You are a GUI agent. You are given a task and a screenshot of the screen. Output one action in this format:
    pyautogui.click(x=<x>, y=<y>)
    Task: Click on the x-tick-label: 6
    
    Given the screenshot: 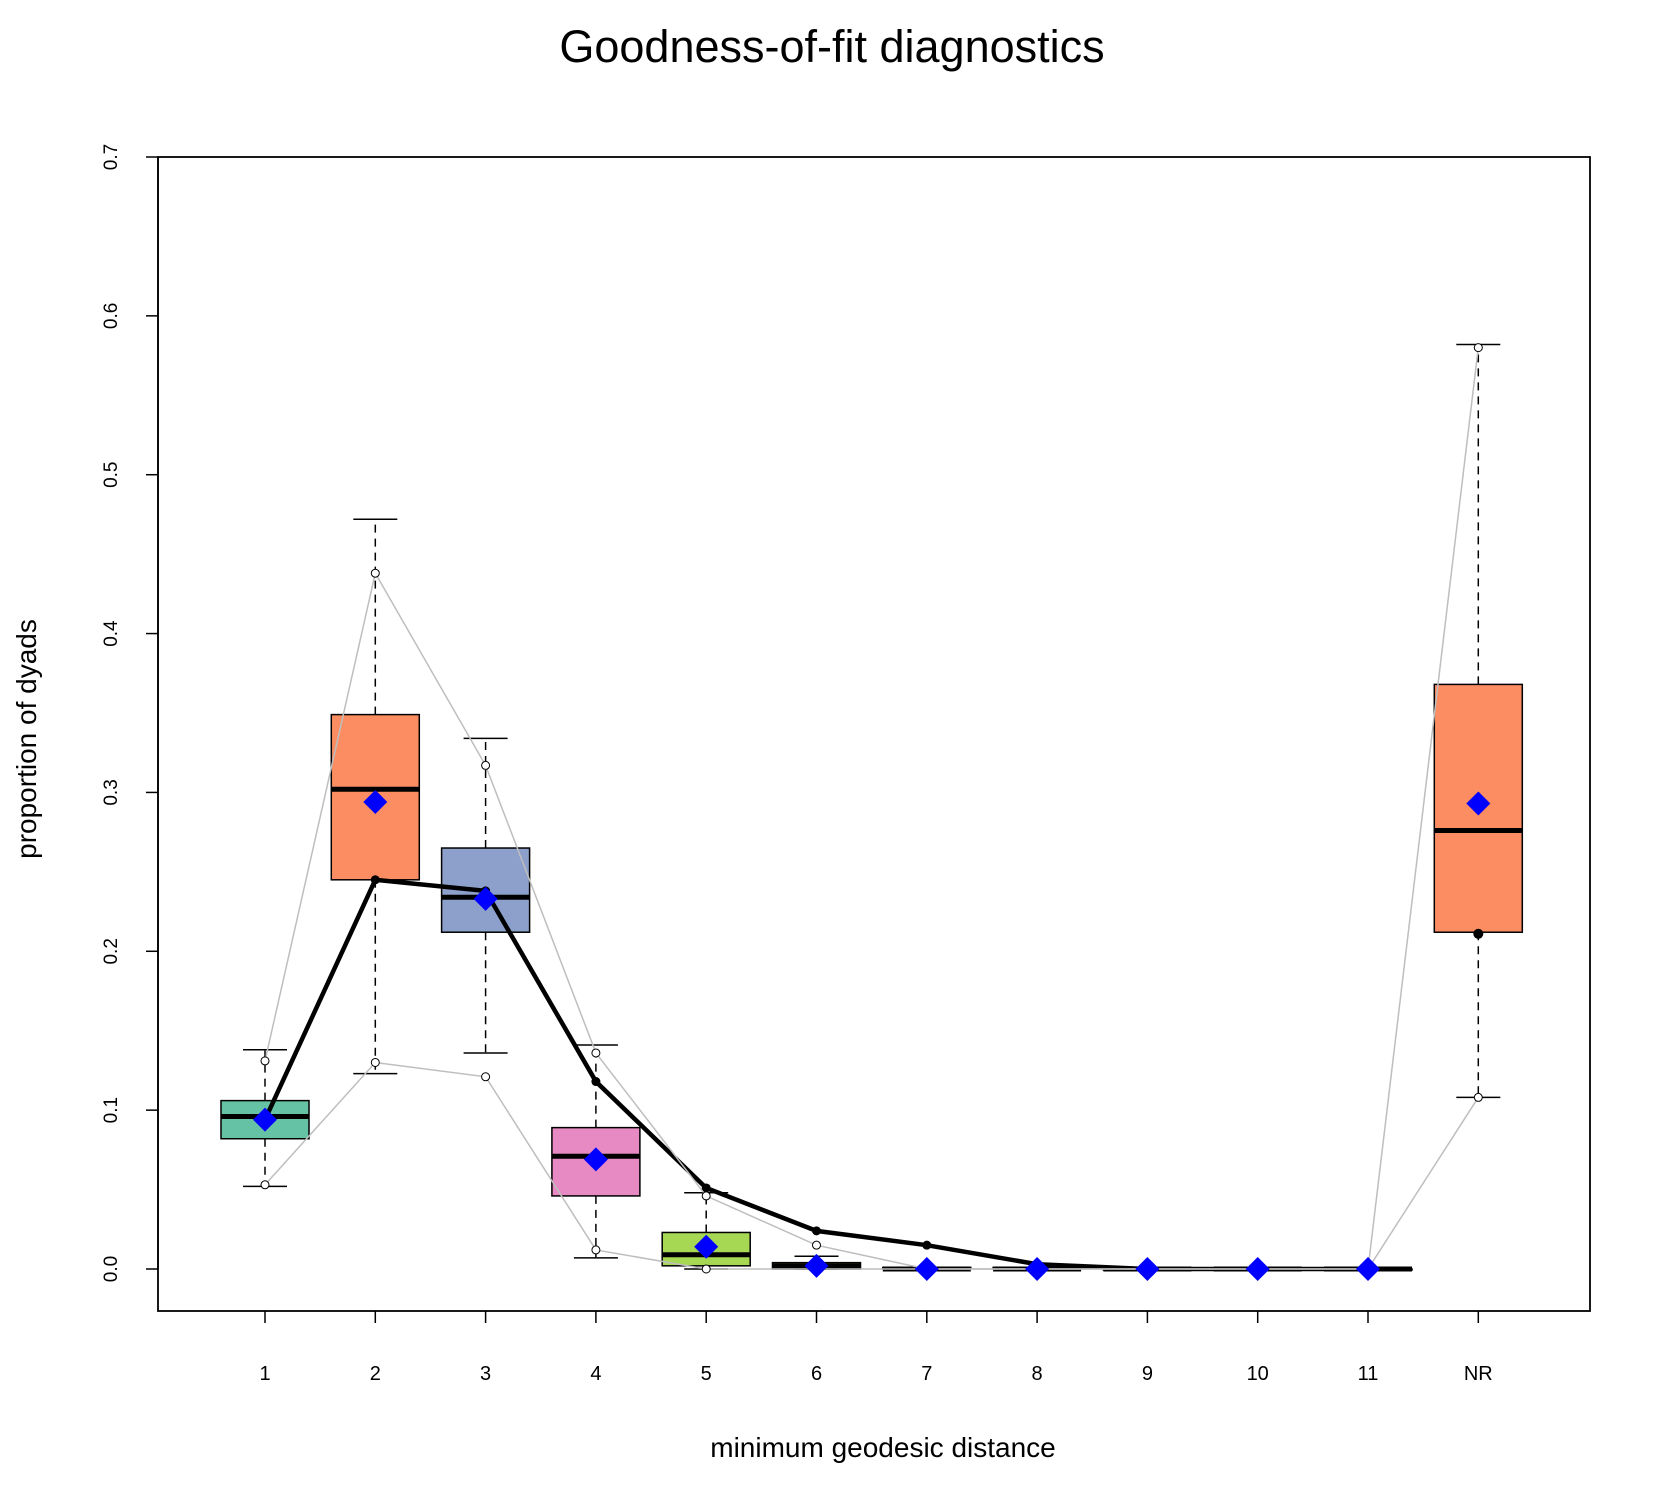 What is the action you would take?
    pyautogui.click(x=816, y=1374)
    